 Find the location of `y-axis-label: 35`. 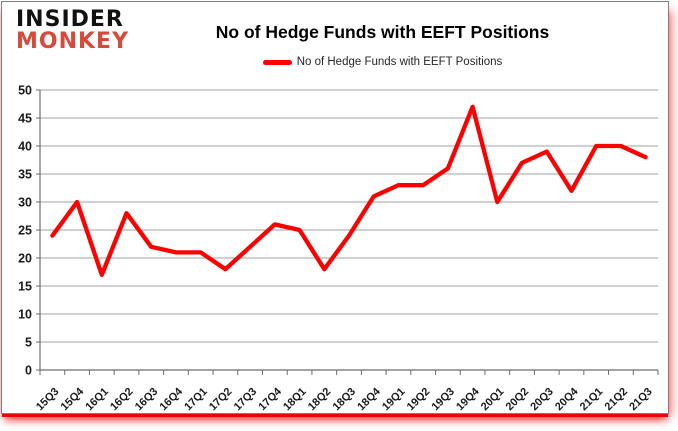

y-axis-label: 35 is located at coordinates (25, 175).